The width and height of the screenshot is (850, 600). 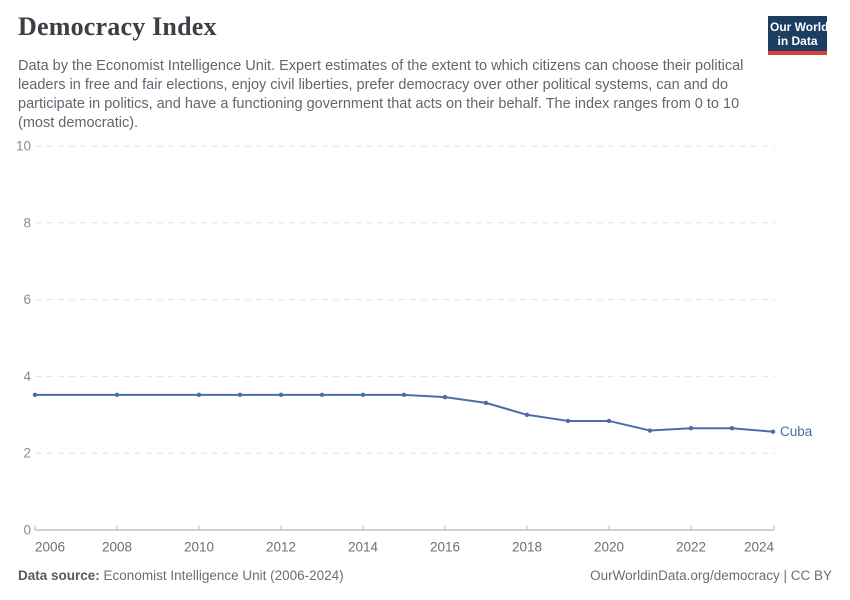 What do you see at coordinates (117, 547) in the screenshot?
I see `x-tick-label: 2008` at bounding box center [117, 547].